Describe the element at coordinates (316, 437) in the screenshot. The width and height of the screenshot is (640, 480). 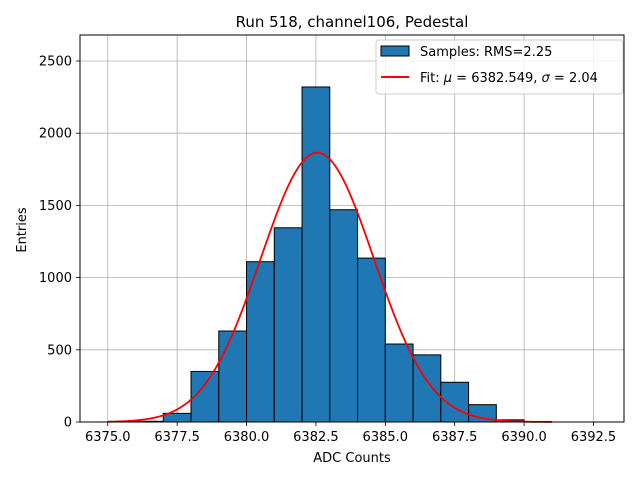
I see `x-tick-label: 6382.5` at that location.